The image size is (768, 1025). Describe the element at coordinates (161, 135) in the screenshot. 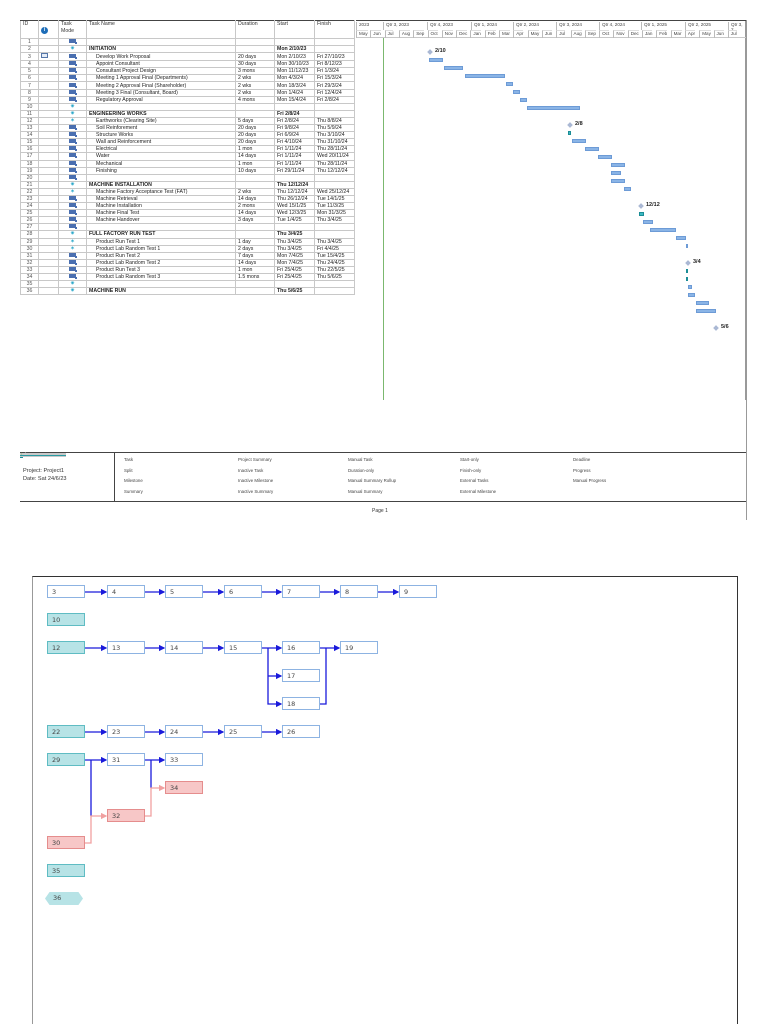

I see `row-task-name: Structure Works` at that location.